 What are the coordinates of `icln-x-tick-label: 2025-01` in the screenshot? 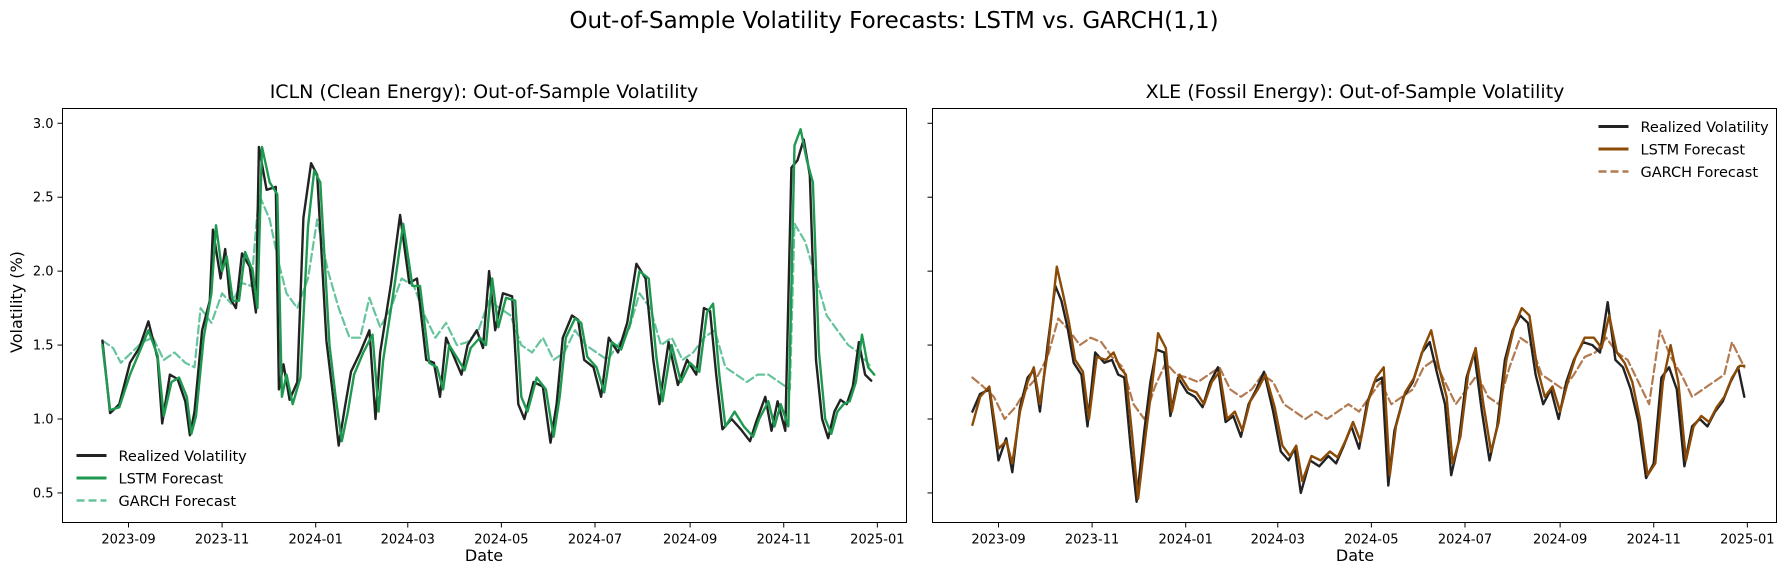 It's located at (877, 540).